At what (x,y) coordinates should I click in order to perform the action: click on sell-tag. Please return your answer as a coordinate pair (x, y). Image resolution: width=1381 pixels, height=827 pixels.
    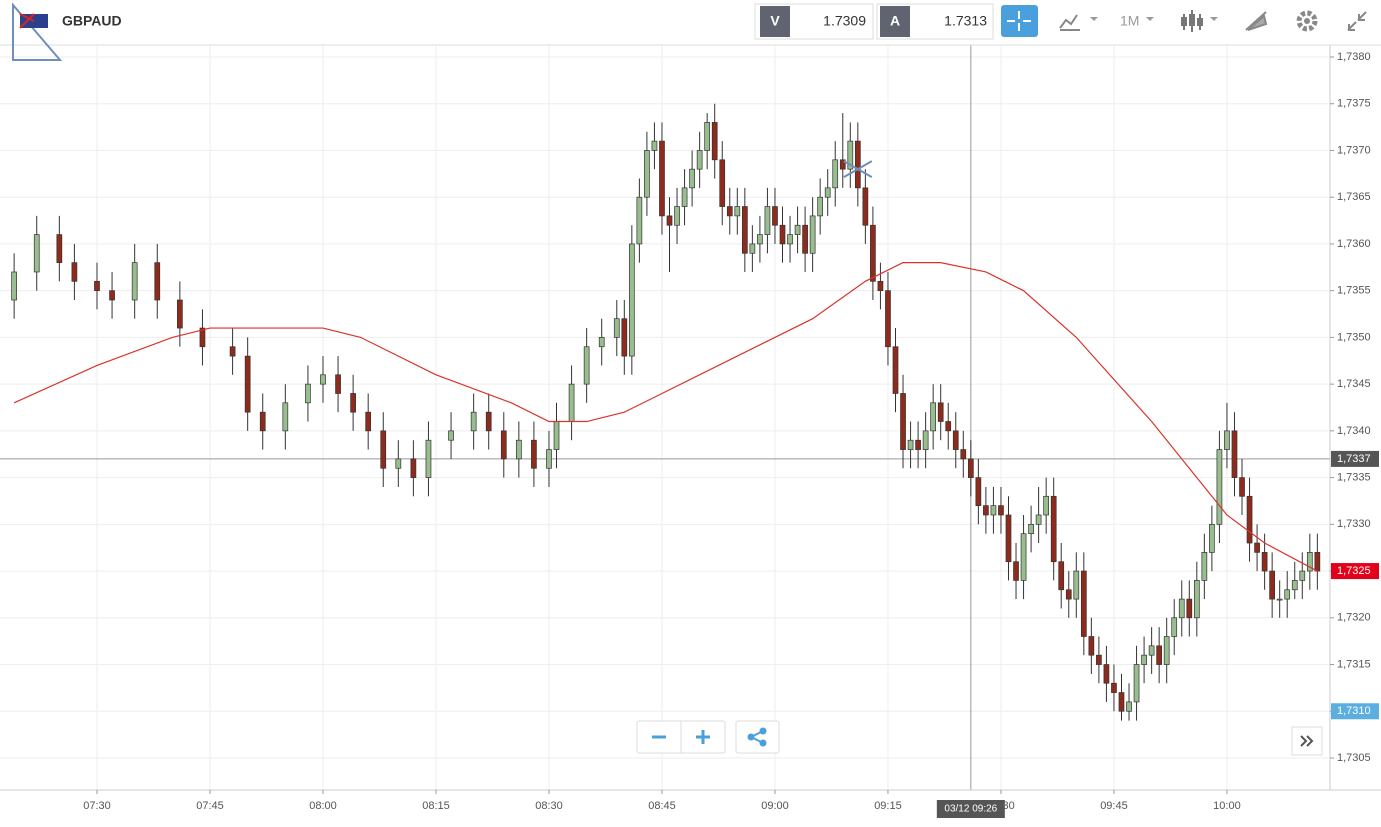
    Looking at the image, I should click on (775, 21).